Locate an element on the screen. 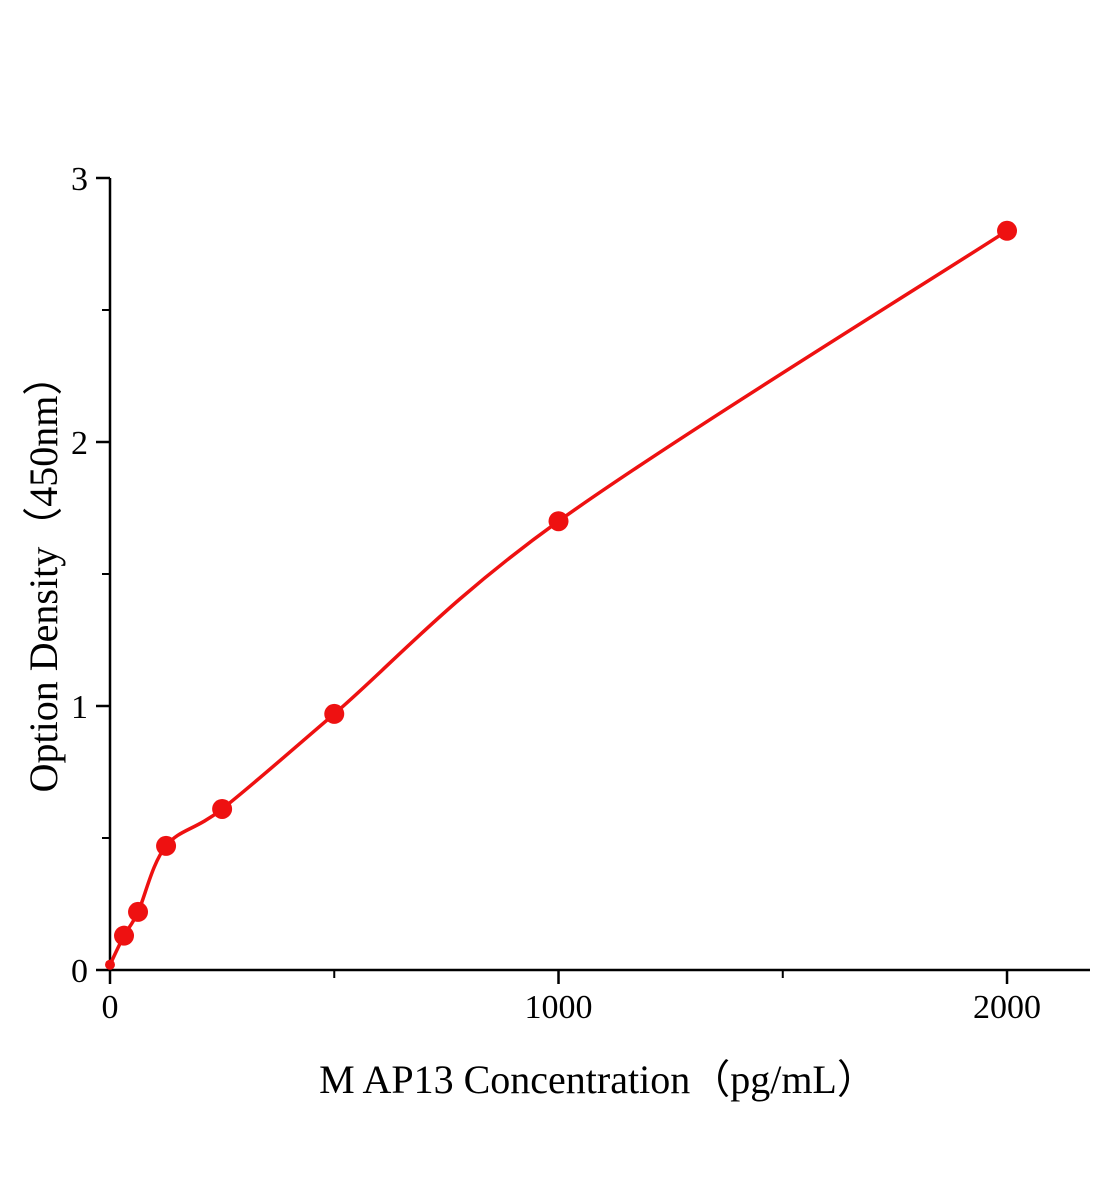 This screenshot has height=1200, width=1104. x-tick-label: 2000 is located at coordinates (1007, 1007).